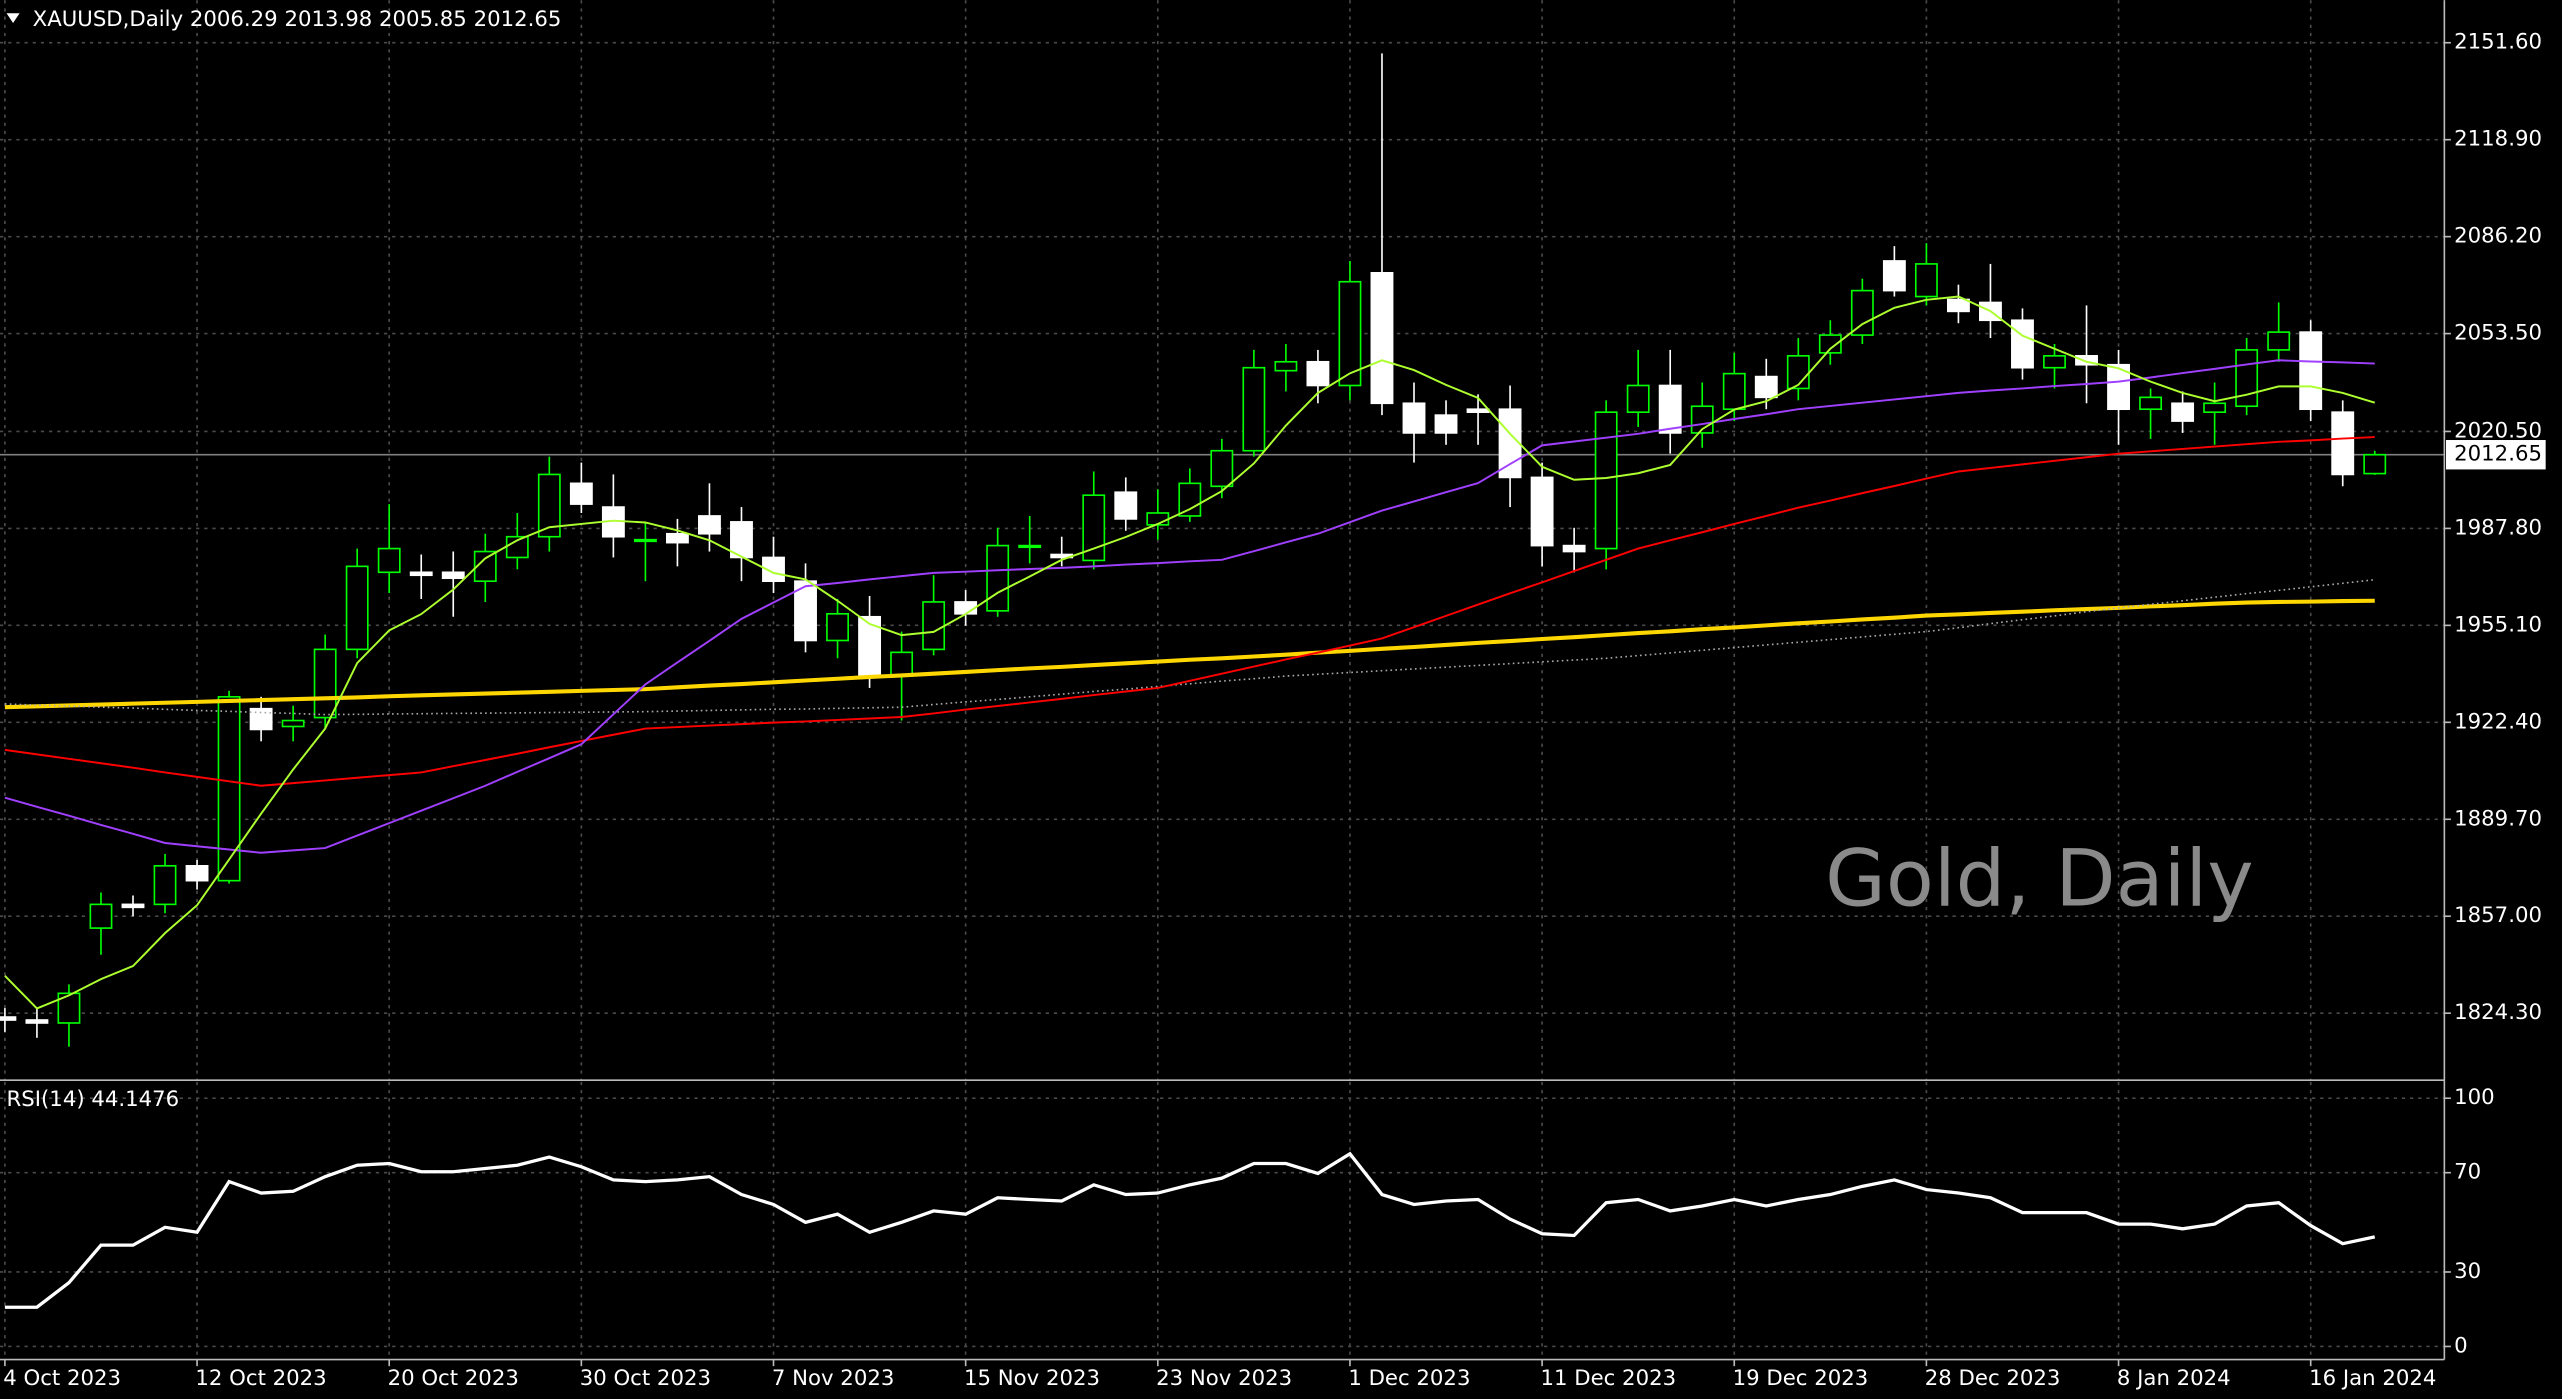 This screenshot has width=2562, height=1399. Describe the element at coordinates (1190, 1230) in the screenshot. I see `rsi-line` at that location.